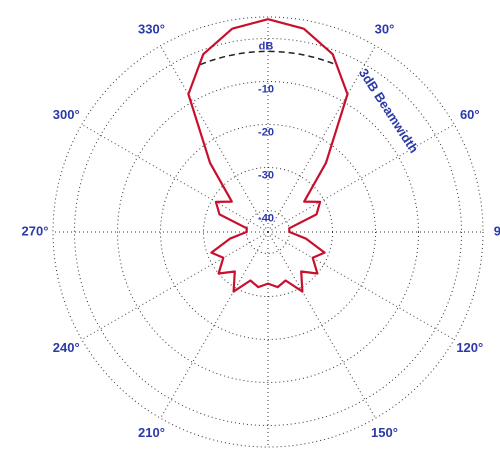 This screenshot has height=454, width=500. What do you see at coordinates (66, 347) in the screenshot?
I see `theta-tick-label: 240°` at bounding box center [66, 347].